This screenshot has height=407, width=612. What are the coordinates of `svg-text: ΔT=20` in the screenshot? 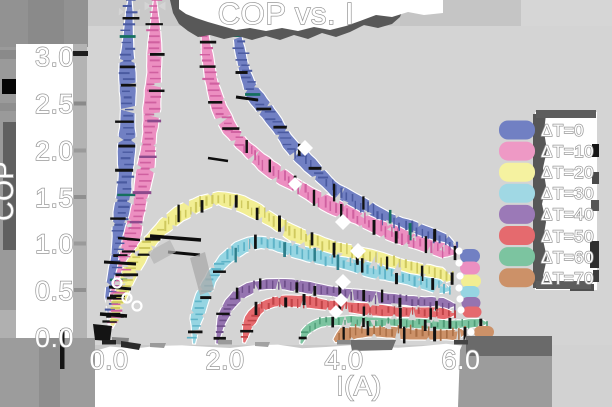 It's located at (567, 172).